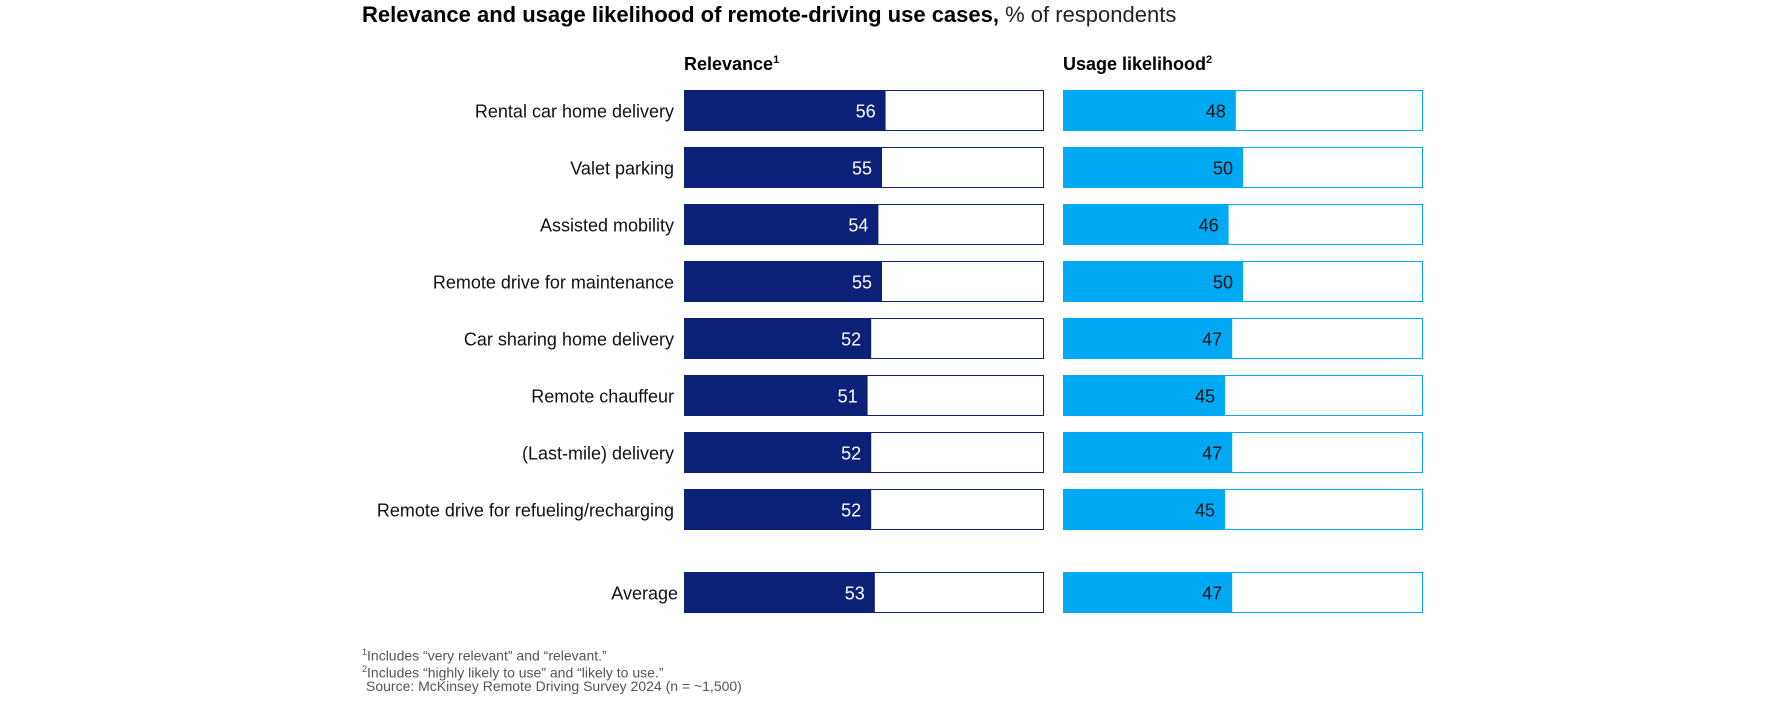 The width and height of the screenshot is (1768, 717). Describe the element at coordinates (1144, 509) in the screenshot. I see `row-7-usage-bar` at that location.